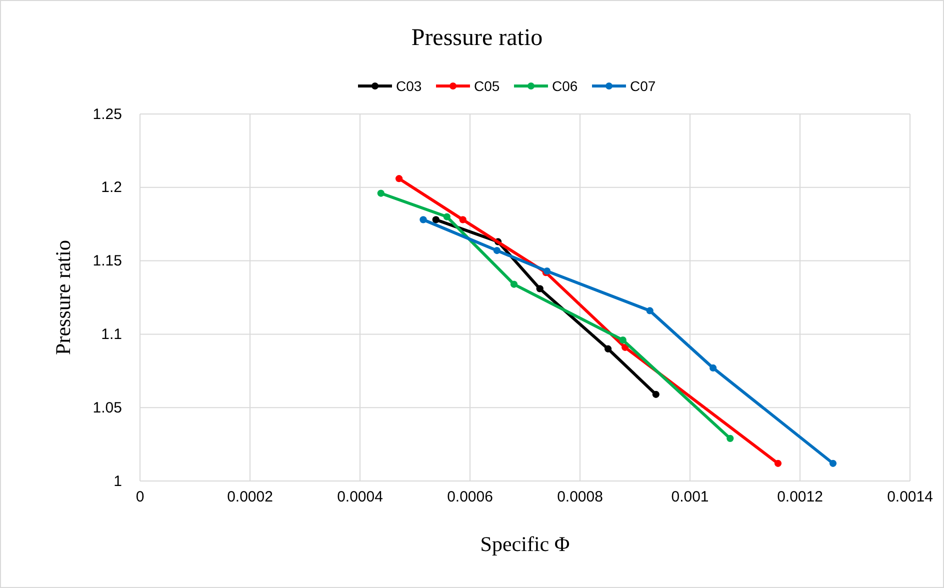  What do you see at coordinates (800, 497) in the screenshot?
I see `x-tick-label: 0.0012` at bounding box center [800, 497].